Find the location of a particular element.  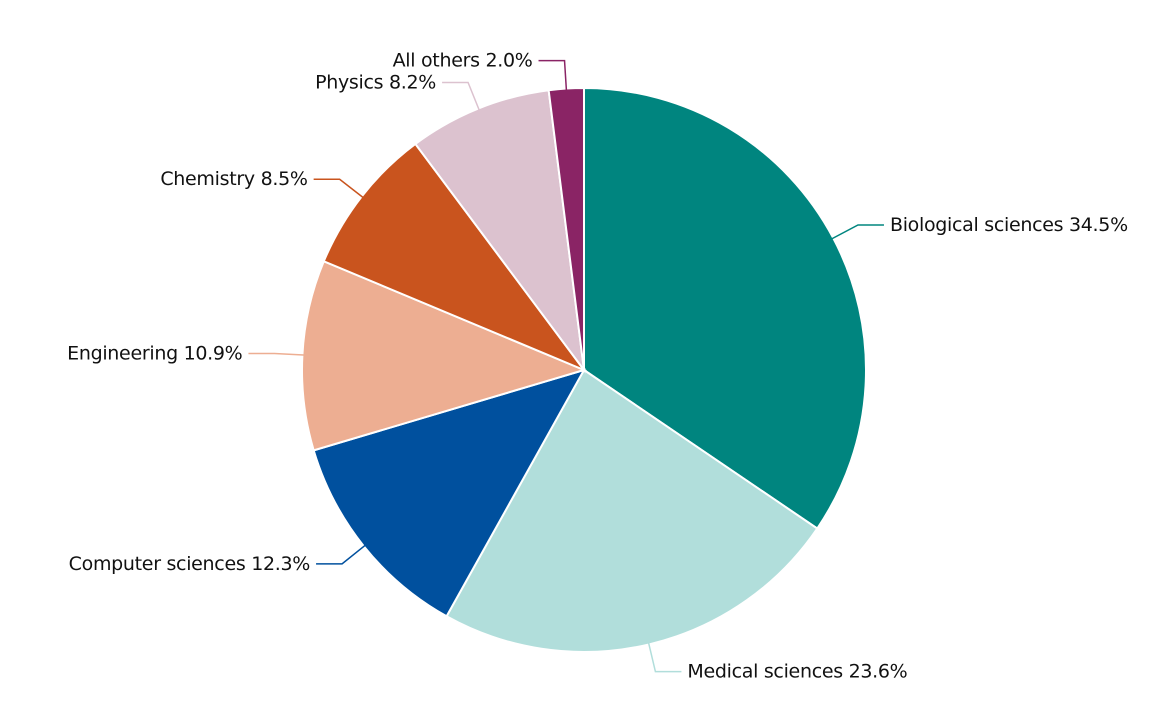

value-label: 2.0% is located at coordinates (508, 60).